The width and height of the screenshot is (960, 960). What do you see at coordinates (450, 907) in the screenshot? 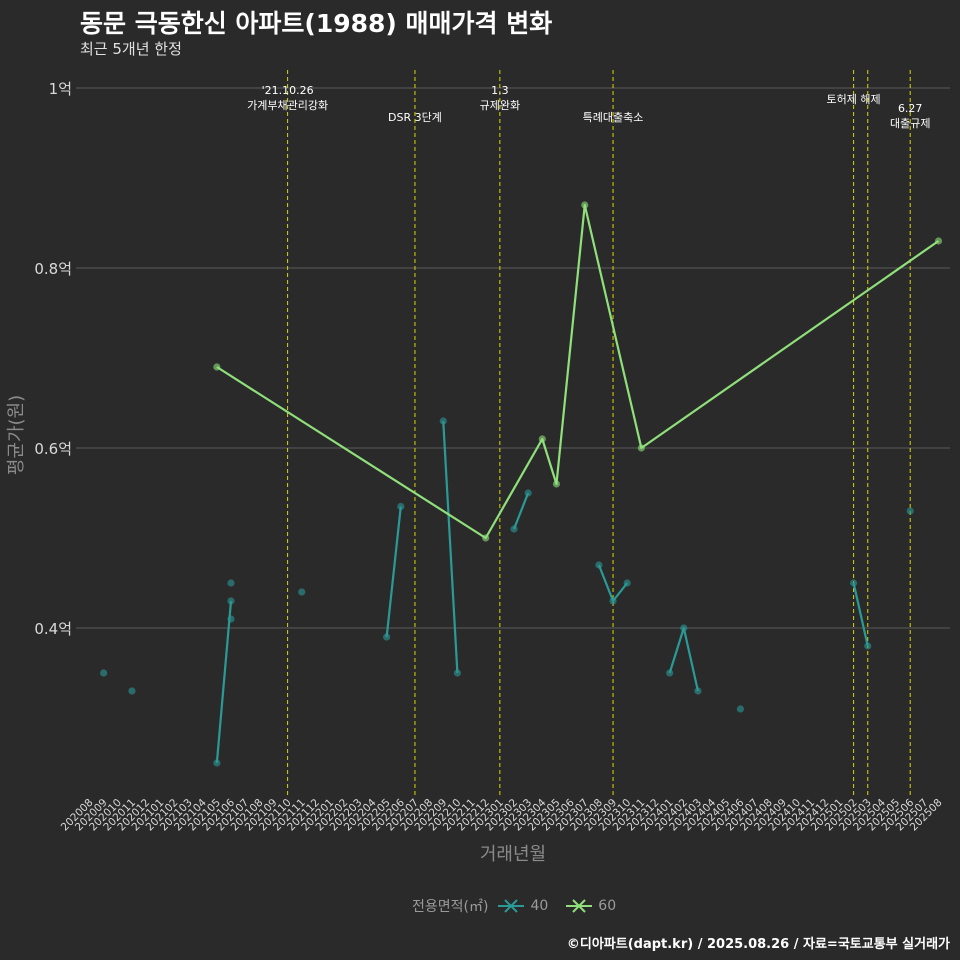
I see `legend-title: 전용면적(㎡)` at bounding box center [450, 907].